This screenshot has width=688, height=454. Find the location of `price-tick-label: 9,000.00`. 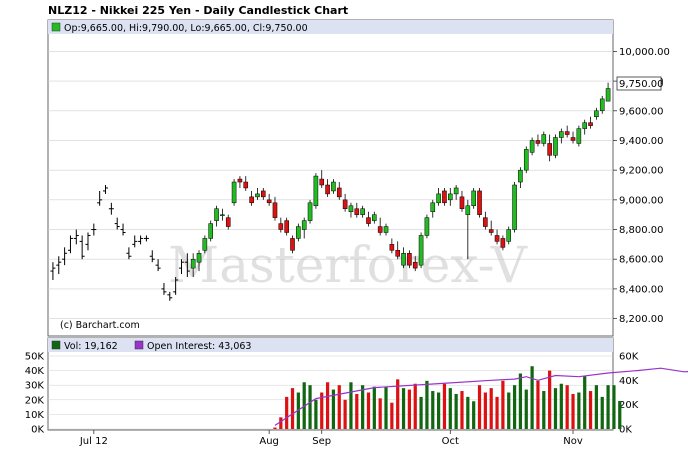

price-tick-label: 9,000.00 is located at coordinates (641, 200).